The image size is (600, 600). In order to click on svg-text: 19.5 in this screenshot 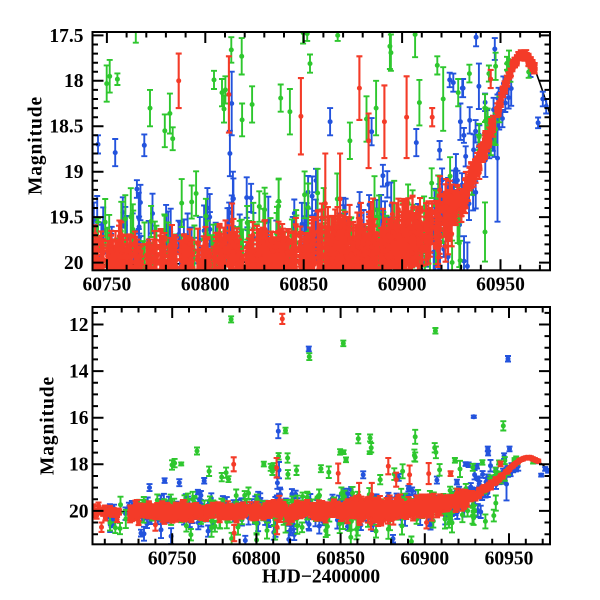, I will do `click(66, 218)`.